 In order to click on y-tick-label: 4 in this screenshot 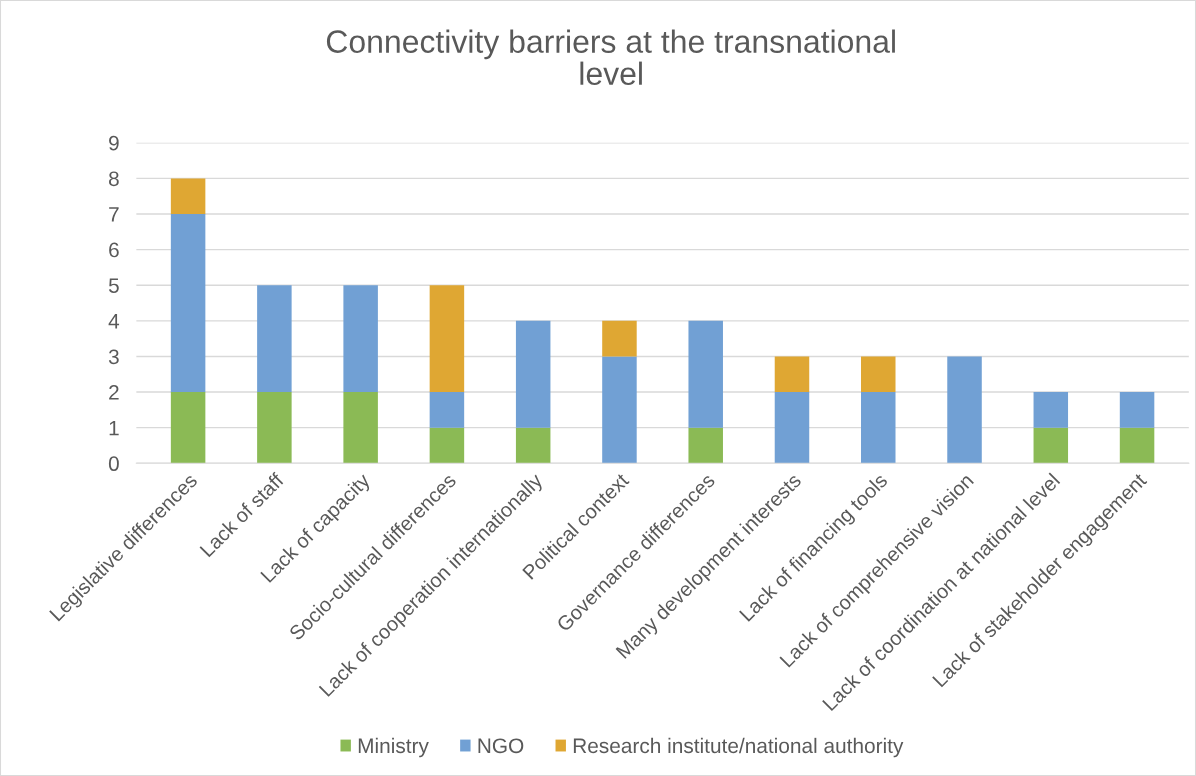, I will do `click(114, 321)`.